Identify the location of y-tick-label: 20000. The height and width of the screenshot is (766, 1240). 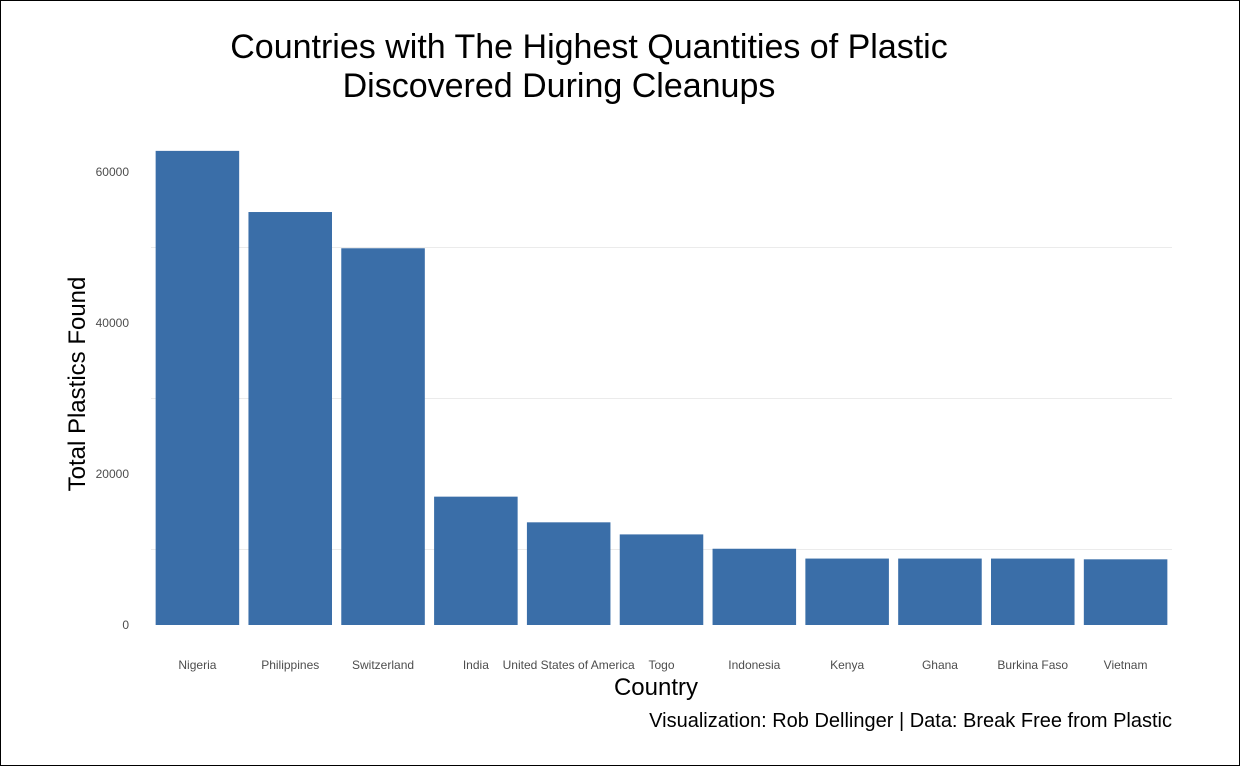
(113, 474).